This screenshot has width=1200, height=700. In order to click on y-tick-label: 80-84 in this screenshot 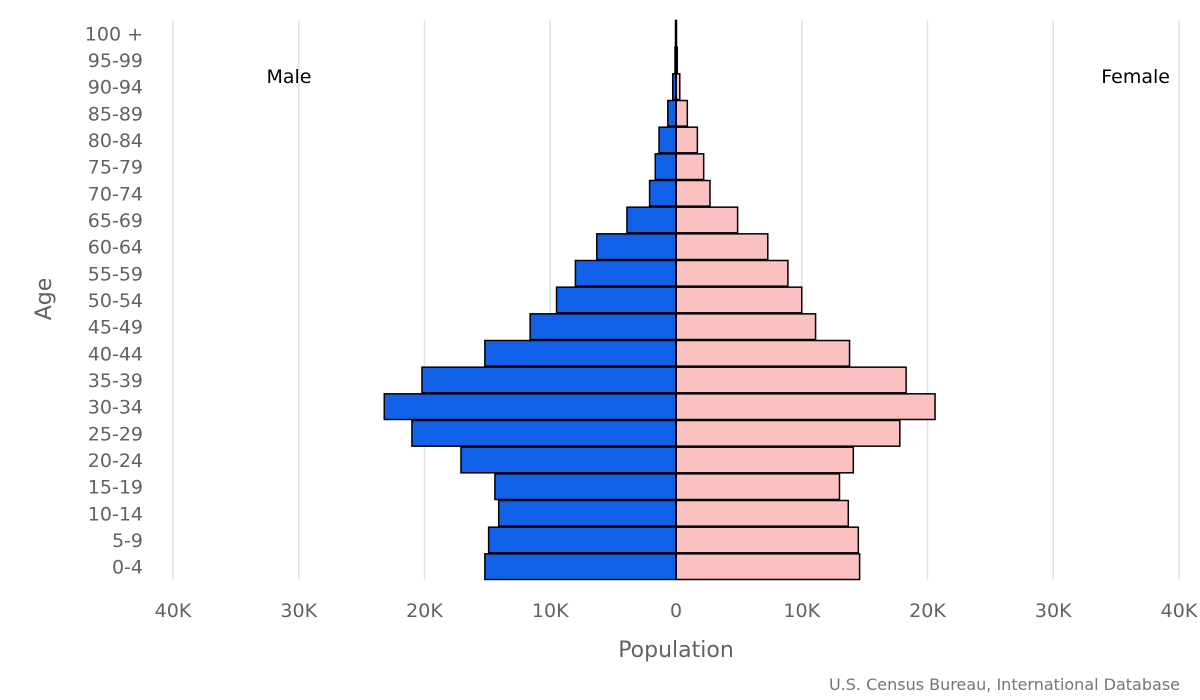, I will do `click(115, 141)`.